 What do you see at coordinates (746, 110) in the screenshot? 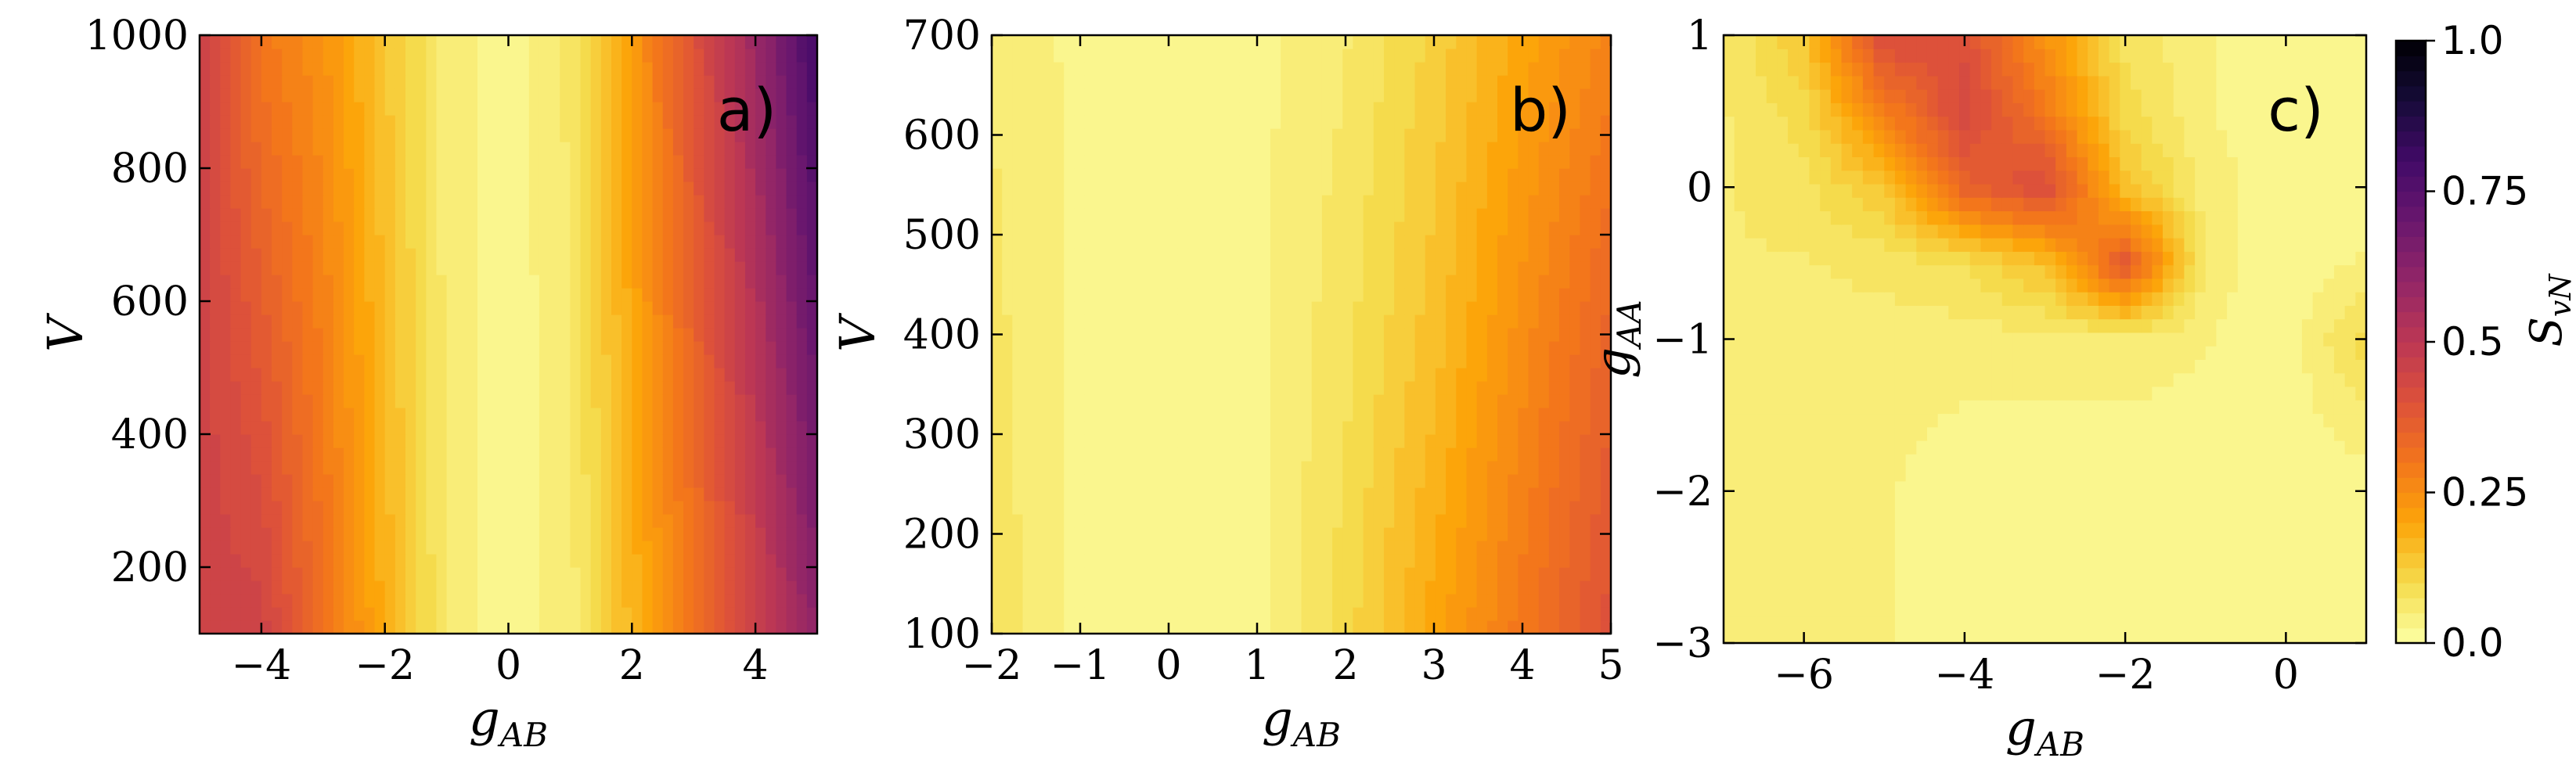
I see `panel-label: a)` at bounding box center [746, 110].